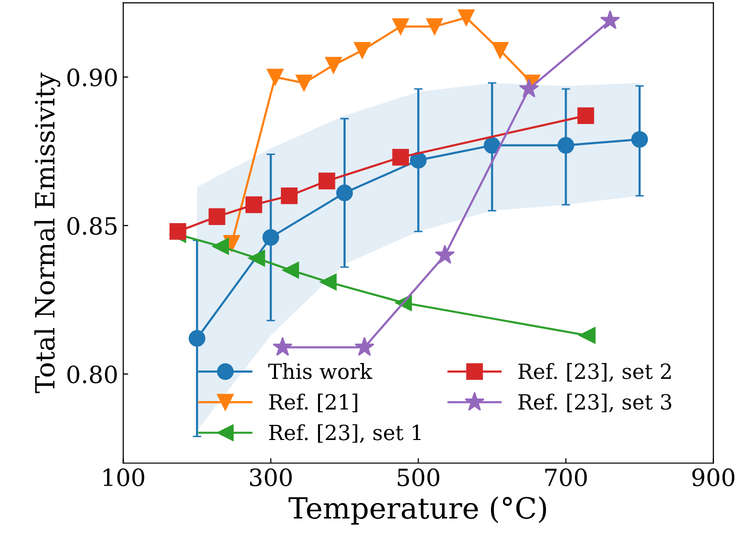  What do you see at coordinates (595, 403) in the screenshot?
I see `legend-label: Ref. [23], set 3` at bounding box center [595, 403].